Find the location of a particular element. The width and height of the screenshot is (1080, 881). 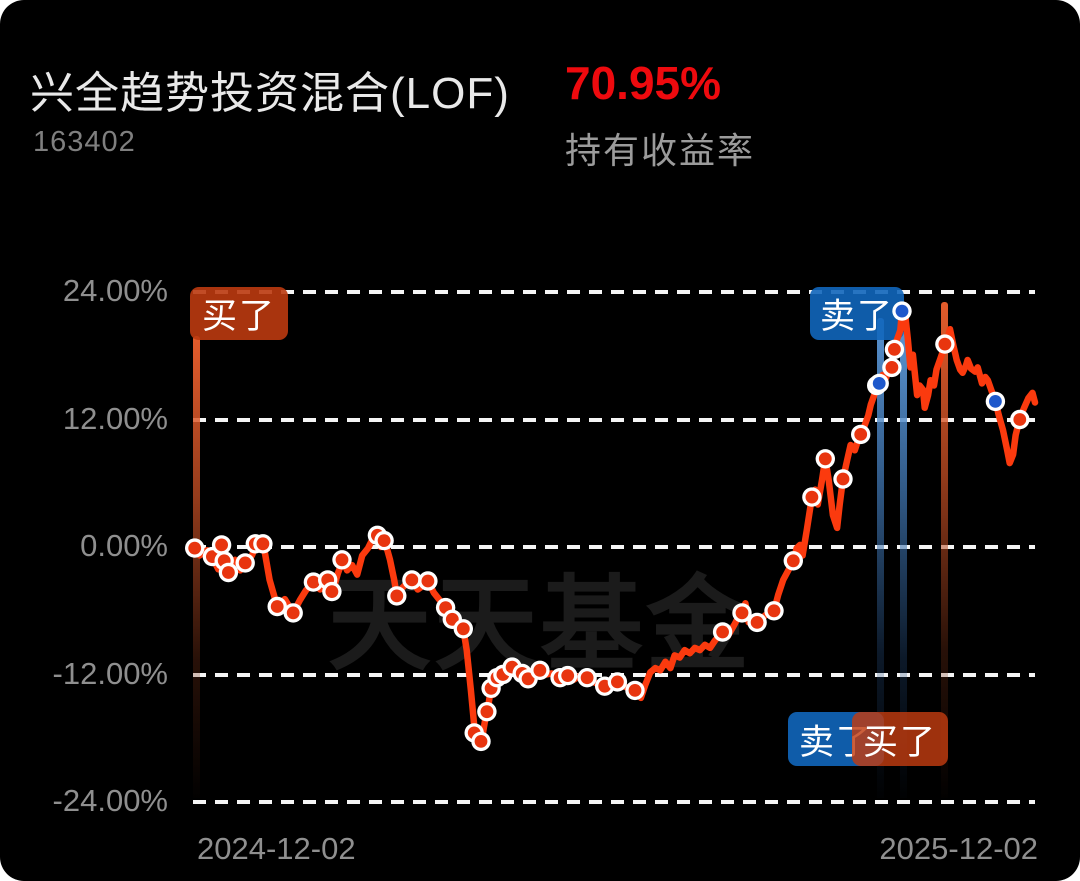

buy-event-chip-top: 买了 is located at coordinates (239, 313).